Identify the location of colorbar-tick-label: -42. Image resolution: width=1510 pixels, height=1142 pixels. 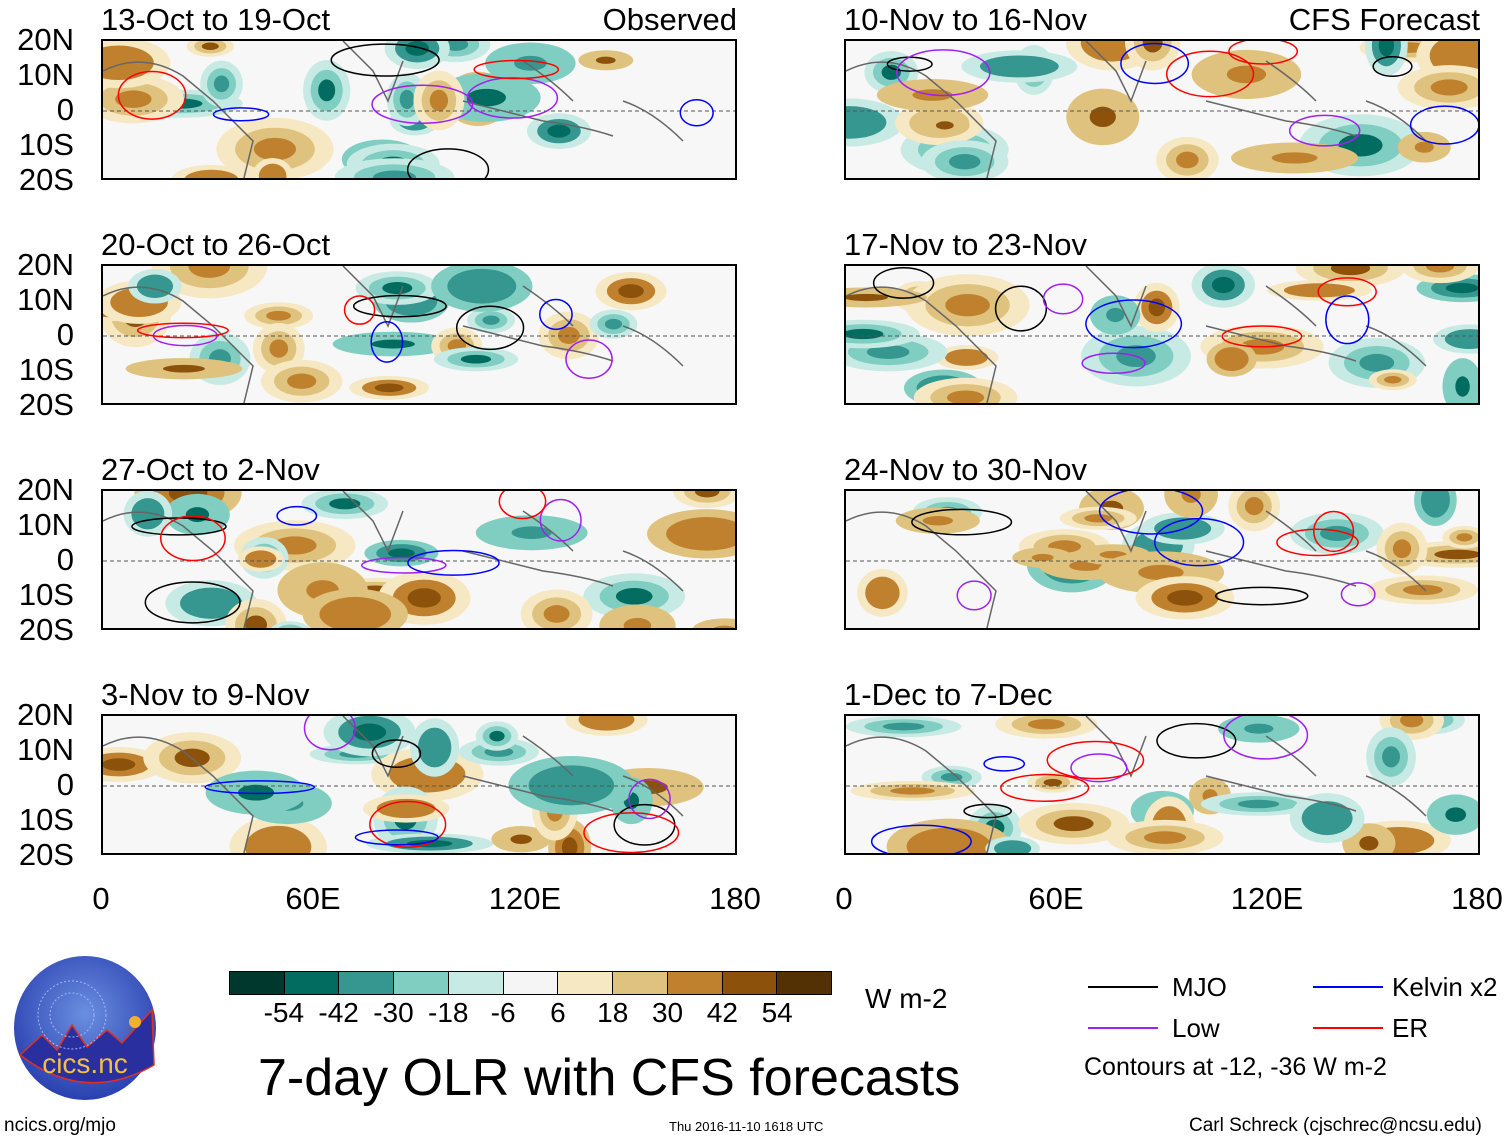
(338, 1012).